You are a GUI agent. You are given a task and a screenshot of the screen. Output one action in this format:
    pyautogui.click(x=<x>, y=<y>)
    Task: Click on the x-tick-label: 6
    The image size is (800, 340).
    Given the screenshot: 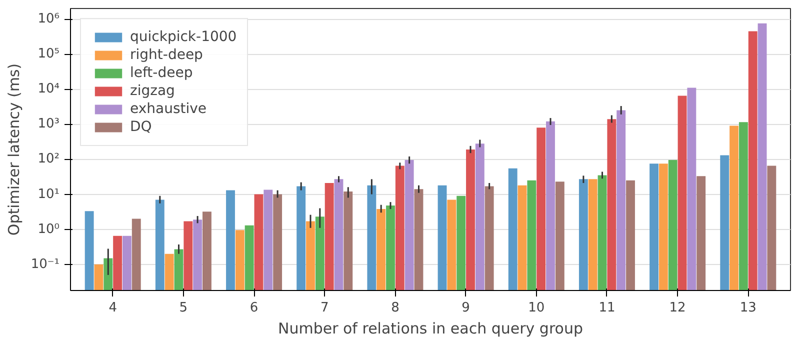 What is the action you would take?
    pyautogui.click(x=254, y=308)
    